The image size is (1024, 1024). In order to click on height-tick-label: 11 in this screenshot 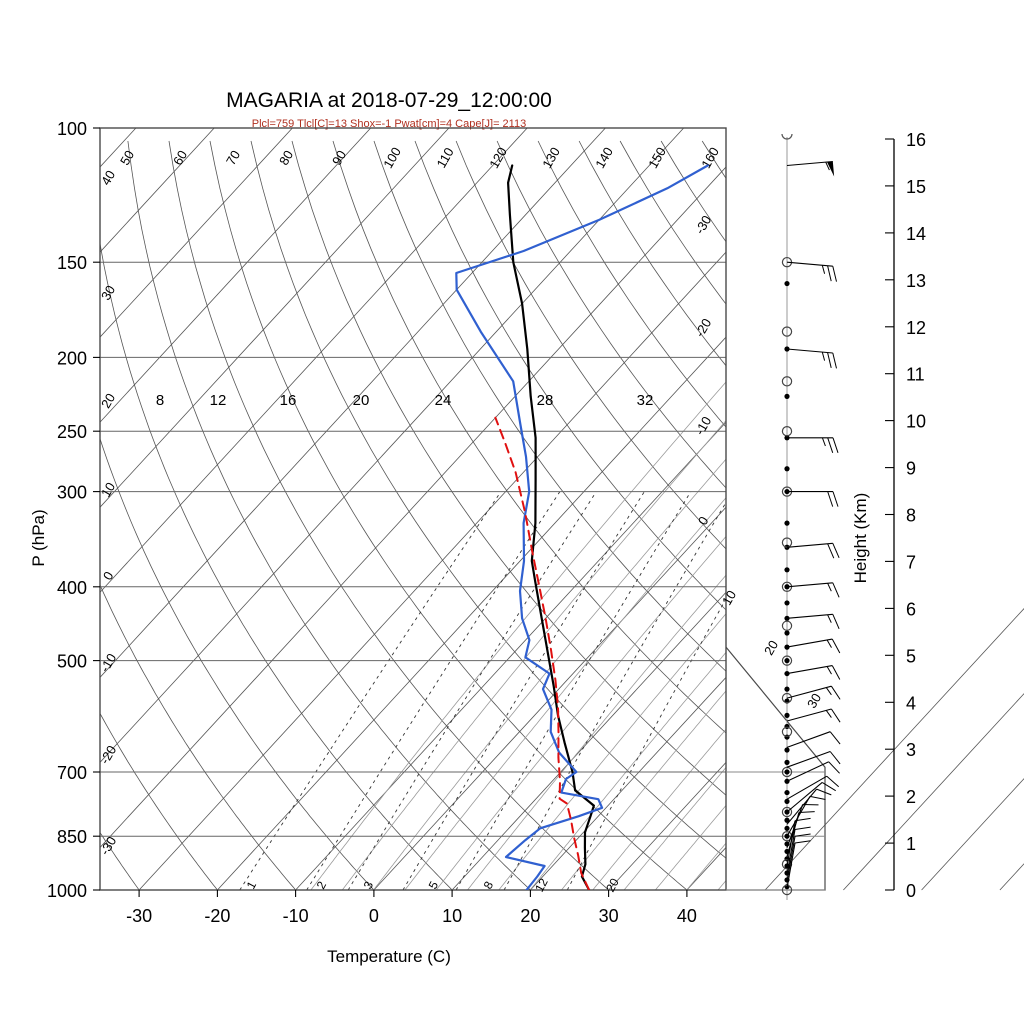, I will do `click(915, 375)`.